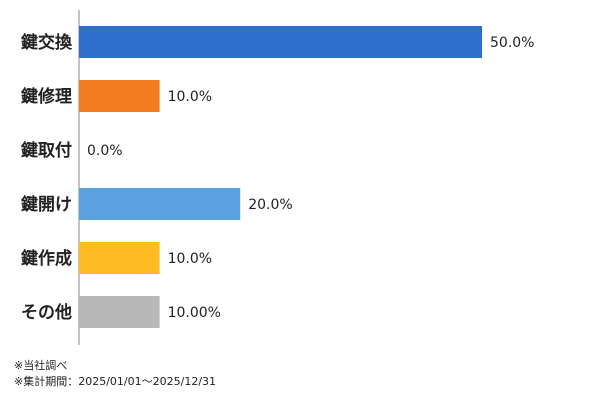 The height and width of the screenshot is (400, 600). I want to click on value-label: 20.0%, so click(270, 205).